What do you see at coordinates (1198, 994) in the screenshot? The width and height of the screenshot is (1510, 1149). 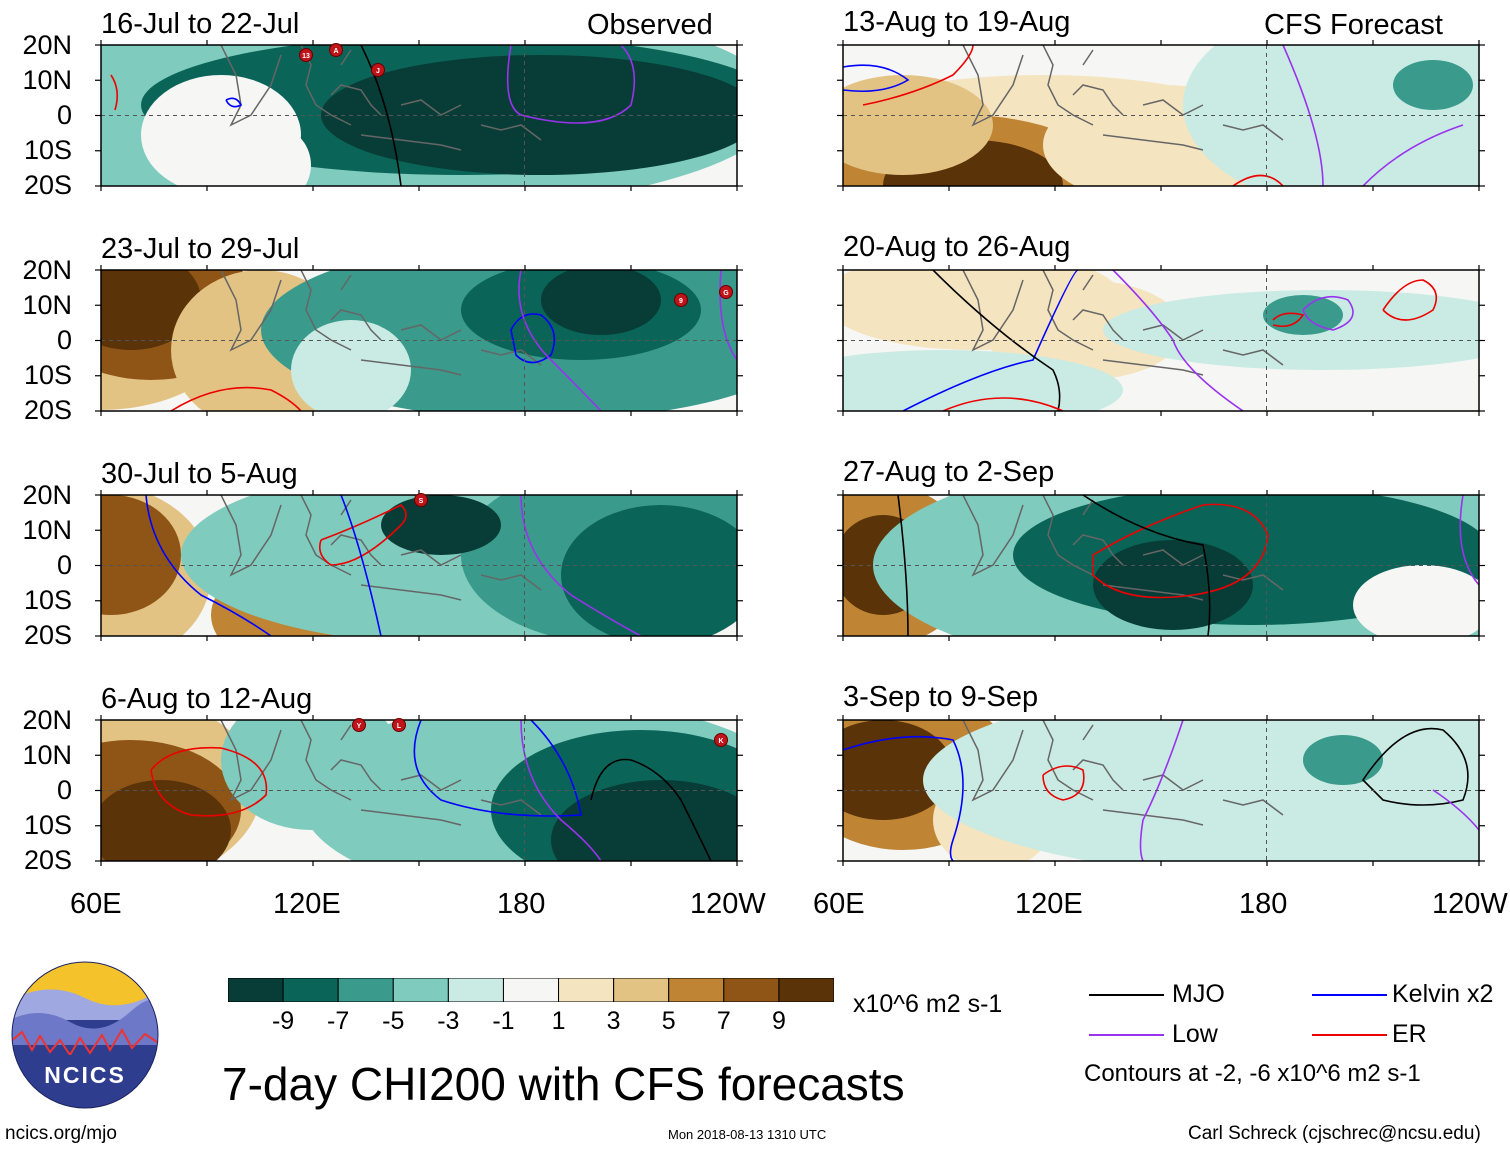 I see `legend-label-mjo: MJO` at bounding box center [1198, 994].